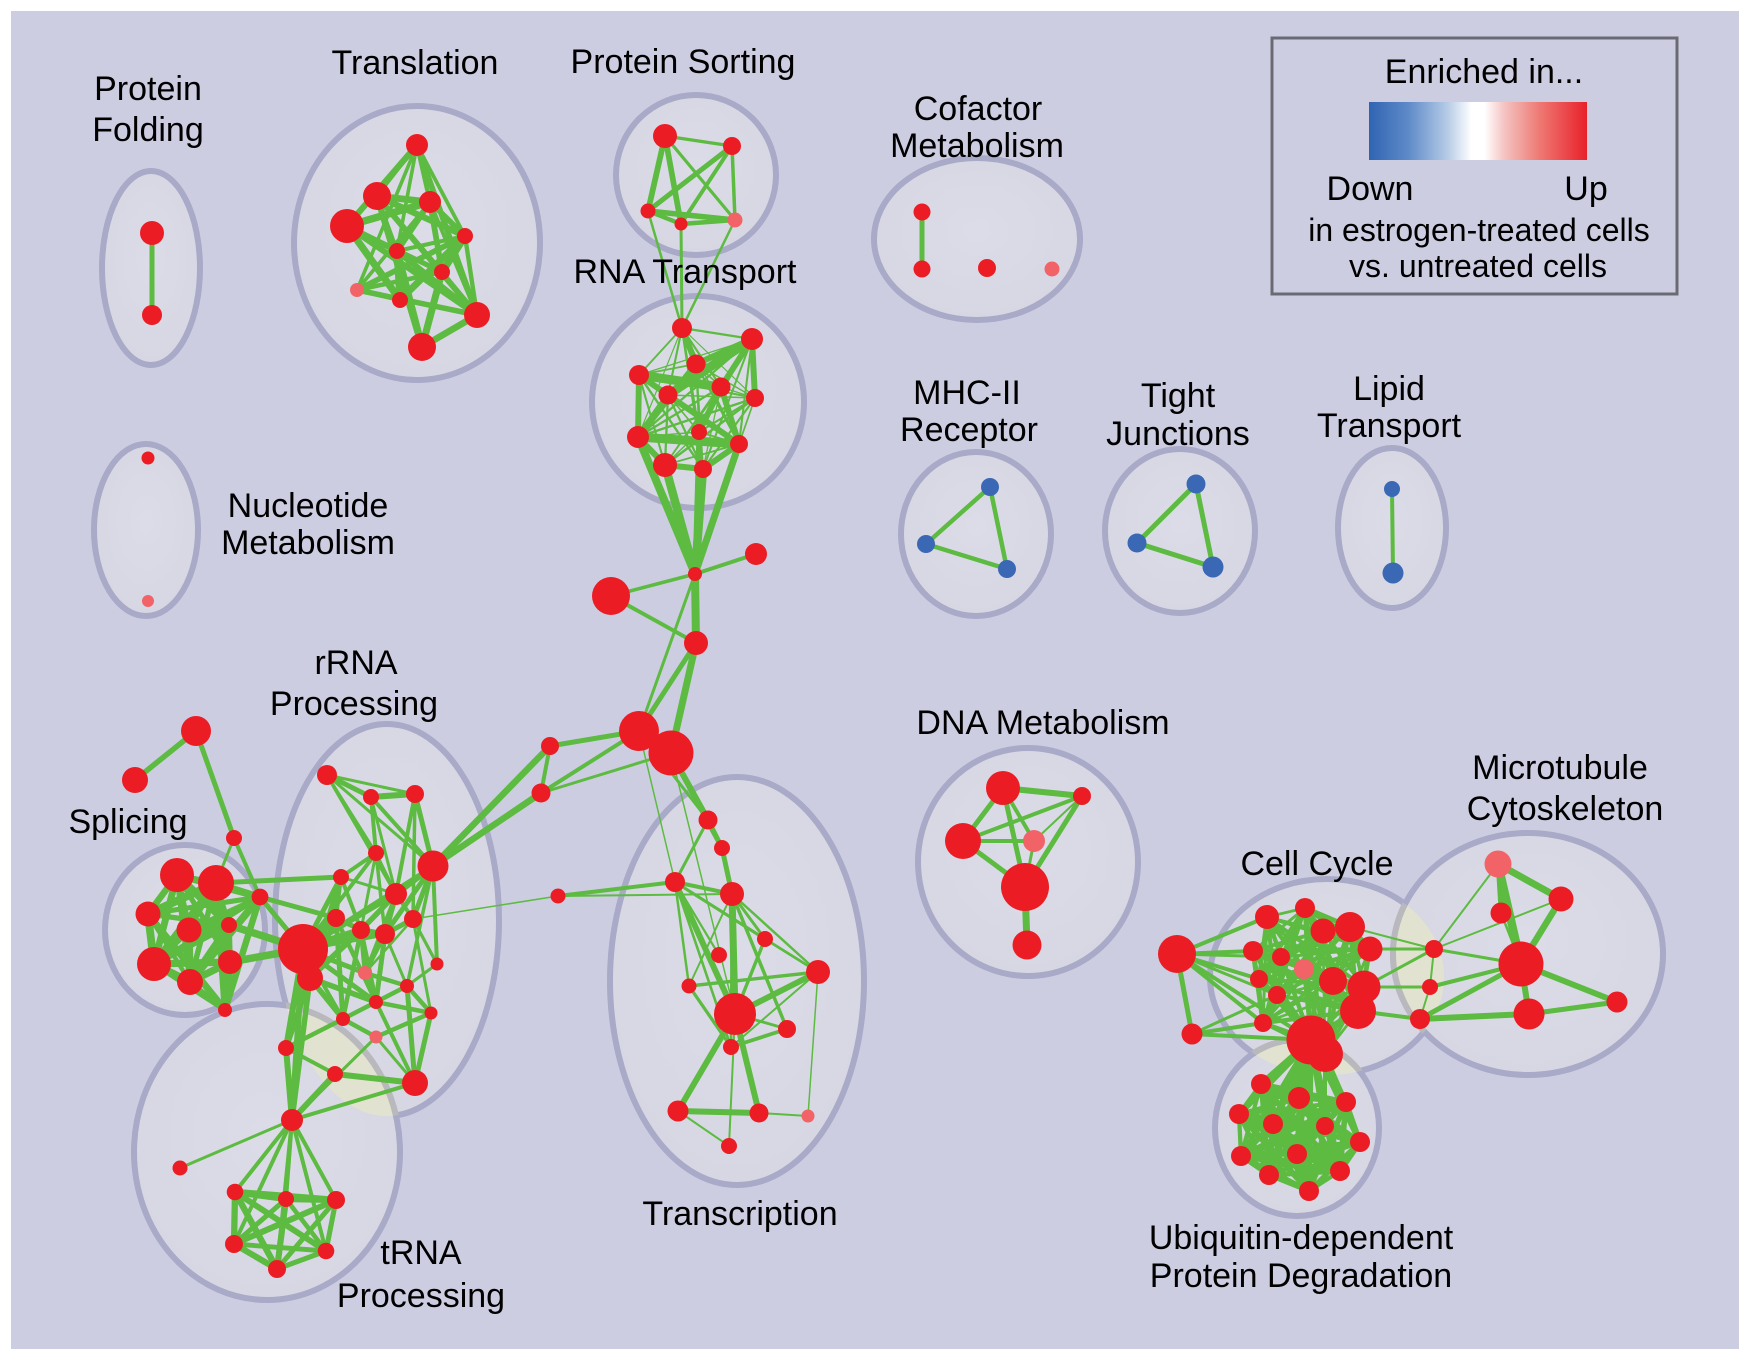 The width and height of the screenshot is (1750, 1365). What do you see at coordinates (415, 63) in the screenshot?
I see `svg-text: Translation` at bounding box center [415, 63].